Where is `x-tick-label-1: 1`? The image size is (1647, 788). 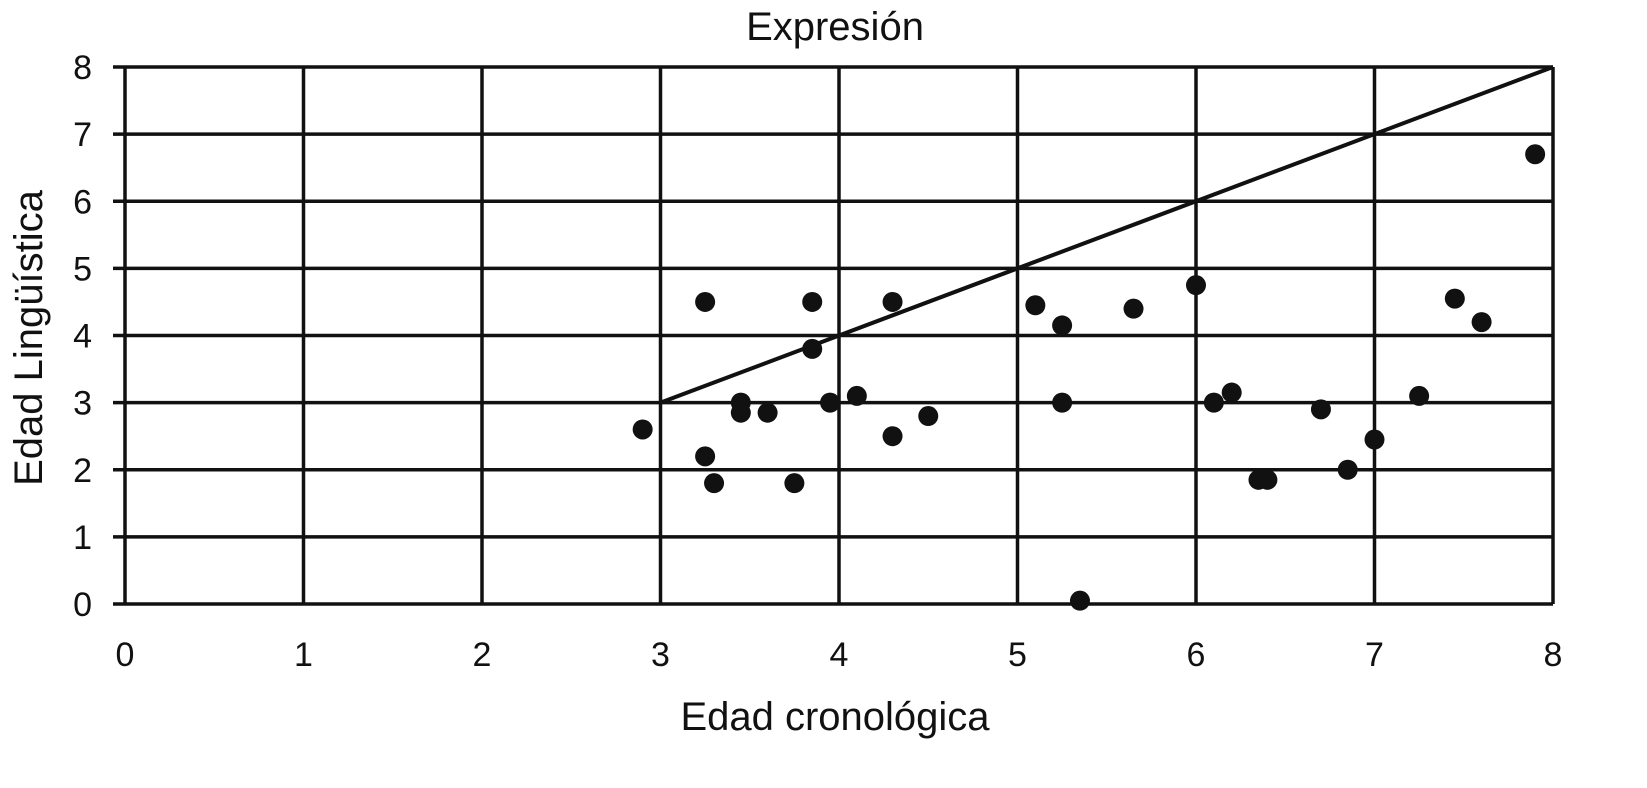
x-tick-label-1: 1 is located at coordinates (303, 655).